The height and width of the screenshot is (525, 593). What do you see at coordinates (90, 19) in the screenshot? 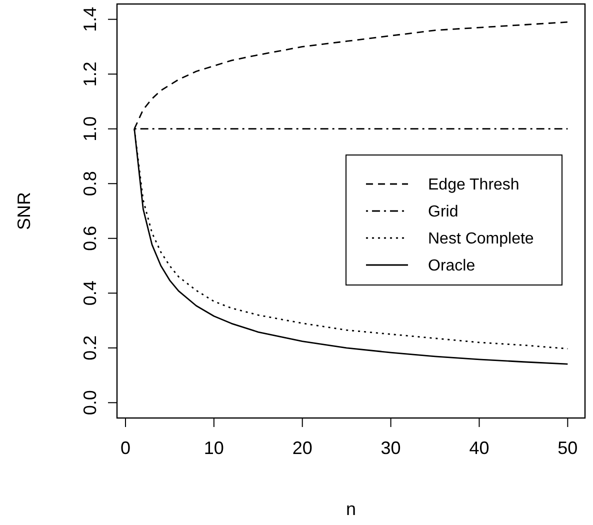
I see `y-tick-label: 1.4` at bounding box center [90, 19].